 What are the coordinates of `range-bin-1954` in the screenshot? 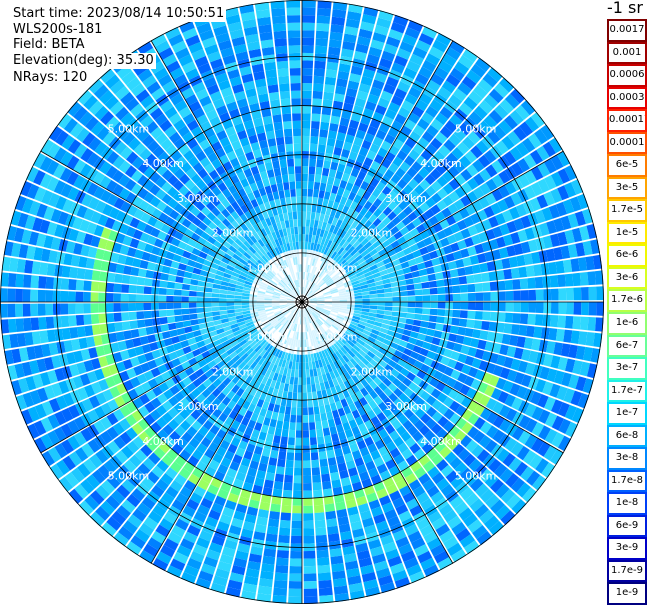 It's located at (265, 322).